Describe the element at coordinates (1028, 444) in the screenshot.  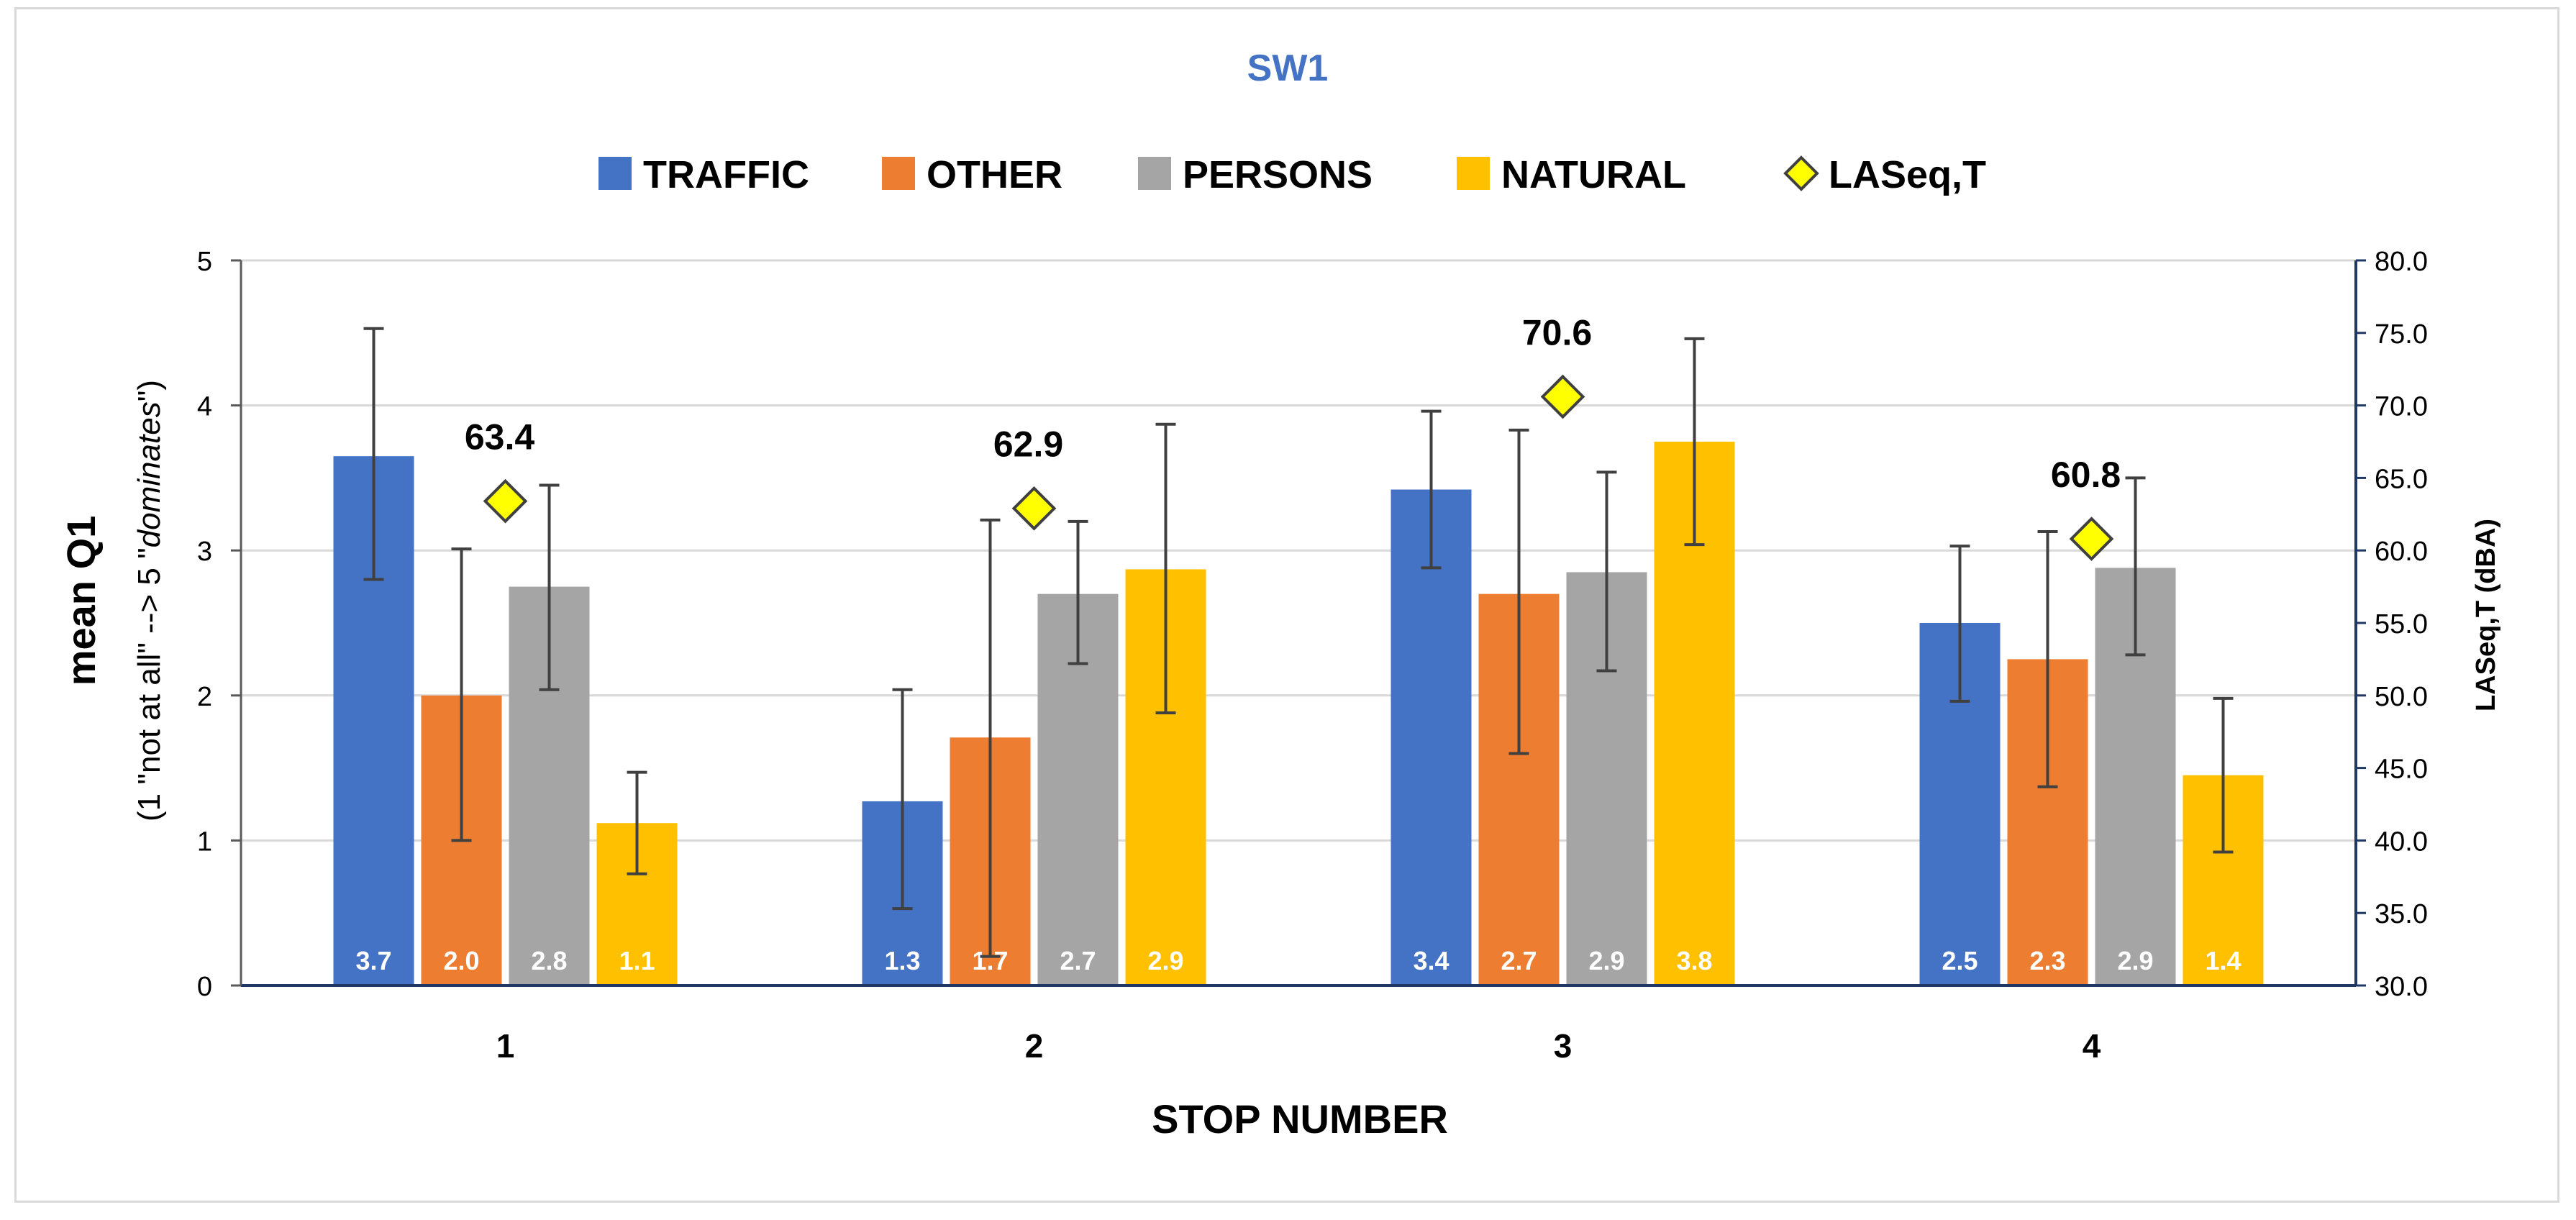
I see `laseq-value-label: 62.9` at that location.